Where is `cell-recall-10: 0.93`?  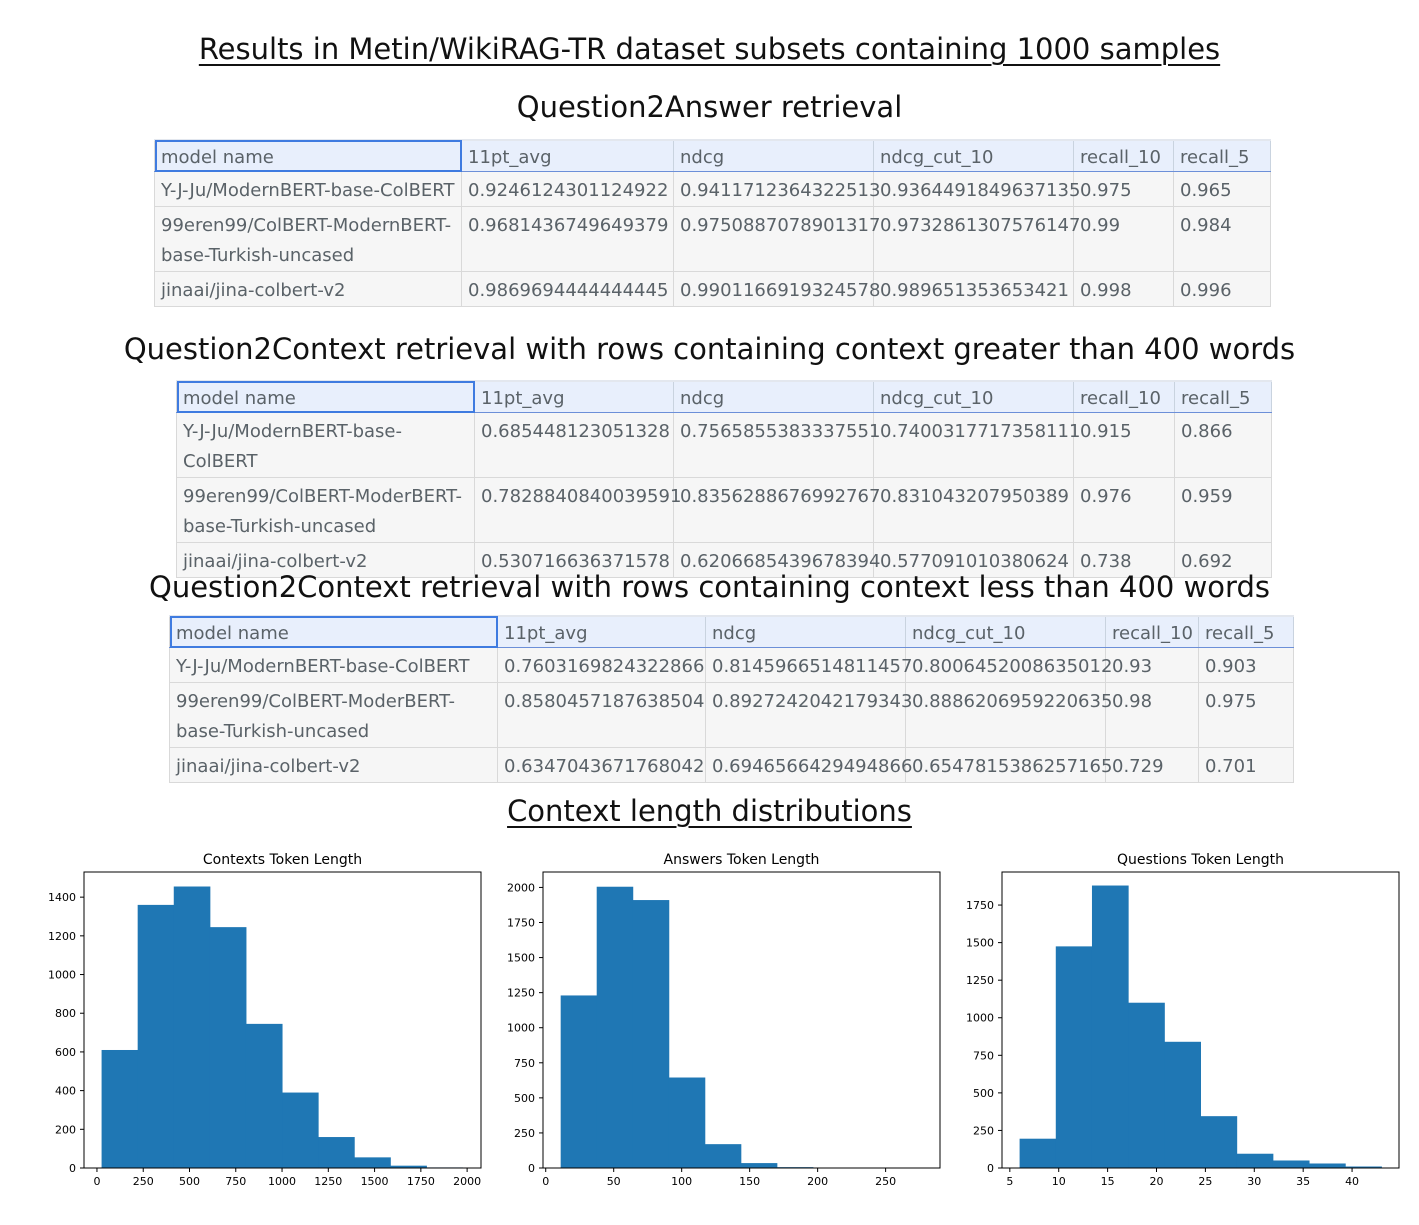
cell-recall-10: 0.93 is located at coordinates (1152, 665).